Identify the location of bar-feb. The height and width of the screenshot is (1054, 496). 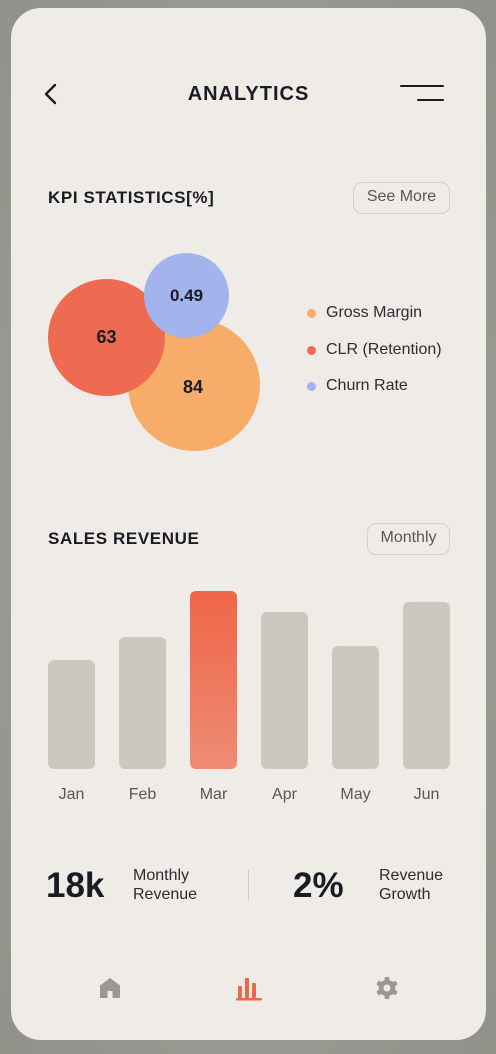
(142, 703).